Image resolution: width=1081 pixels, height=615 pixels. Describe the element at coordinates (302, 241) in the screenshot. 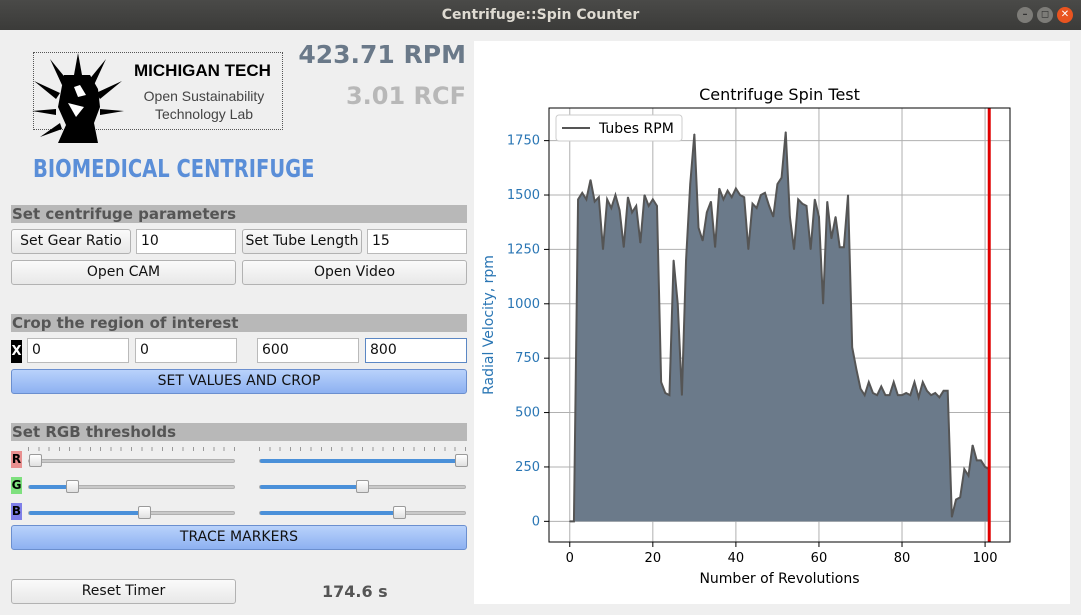

I see `set-tube-length-button: Set Tube Length` at that location.